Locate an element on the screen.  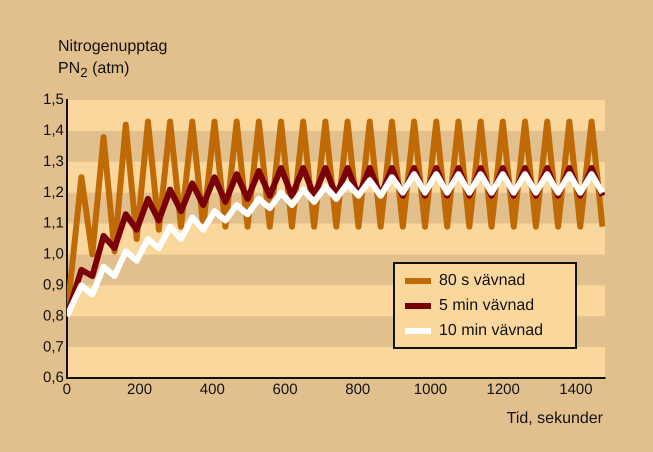
y-tick-label: 0,9 is located at coordinates (53, 285).